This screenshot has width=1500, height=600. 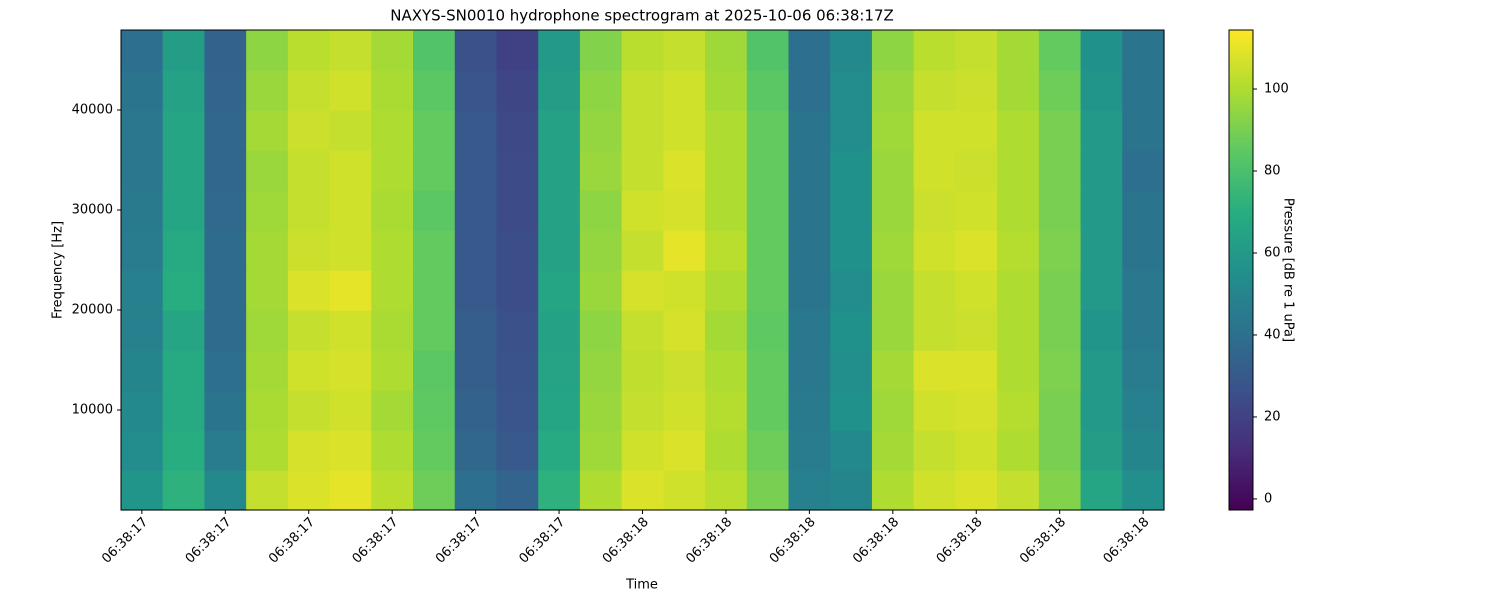 What do you see at coordinates (92, 410) in the screenshot?
I see `y-tick-label: 10000` at bounding box center [92, 410].